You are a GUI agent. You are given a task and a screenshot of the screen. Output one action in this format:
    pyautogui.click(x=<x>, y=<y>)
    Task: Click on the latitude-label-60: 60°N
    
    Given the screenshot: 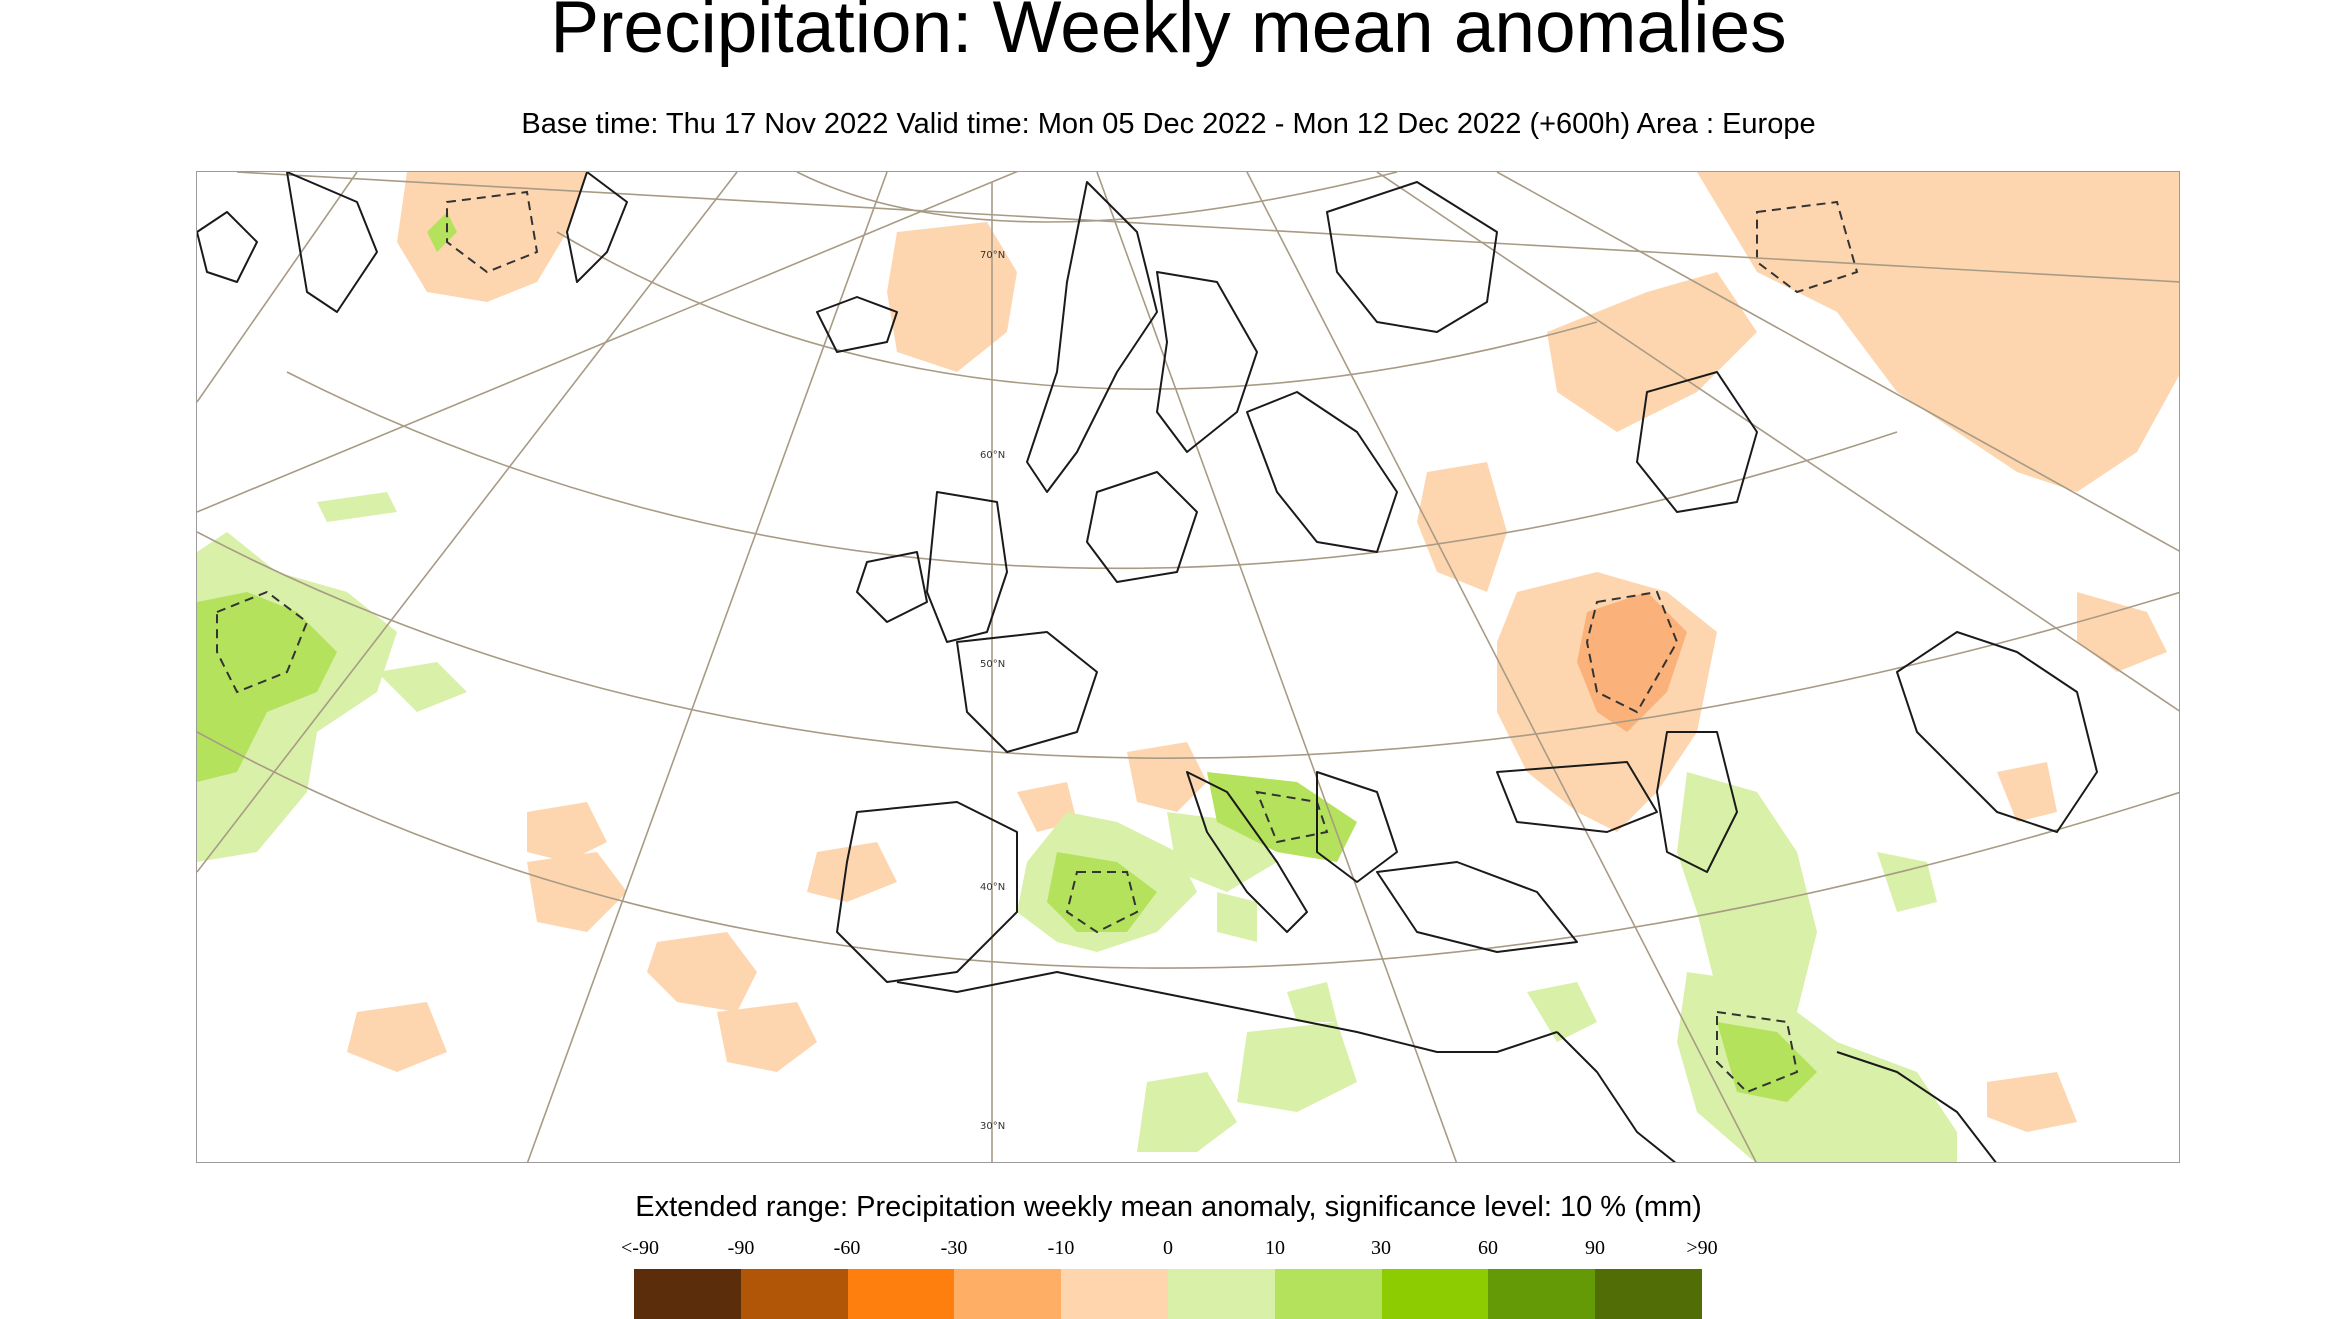 What is the action you would take?
    pyautogui.click(x=992, y=455)
    